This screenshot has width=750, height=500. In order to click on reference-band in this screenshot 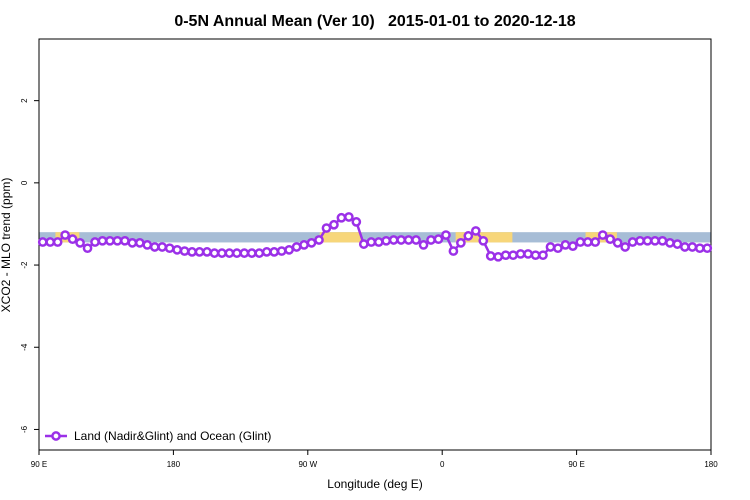, I will do `click(375, 237)`.